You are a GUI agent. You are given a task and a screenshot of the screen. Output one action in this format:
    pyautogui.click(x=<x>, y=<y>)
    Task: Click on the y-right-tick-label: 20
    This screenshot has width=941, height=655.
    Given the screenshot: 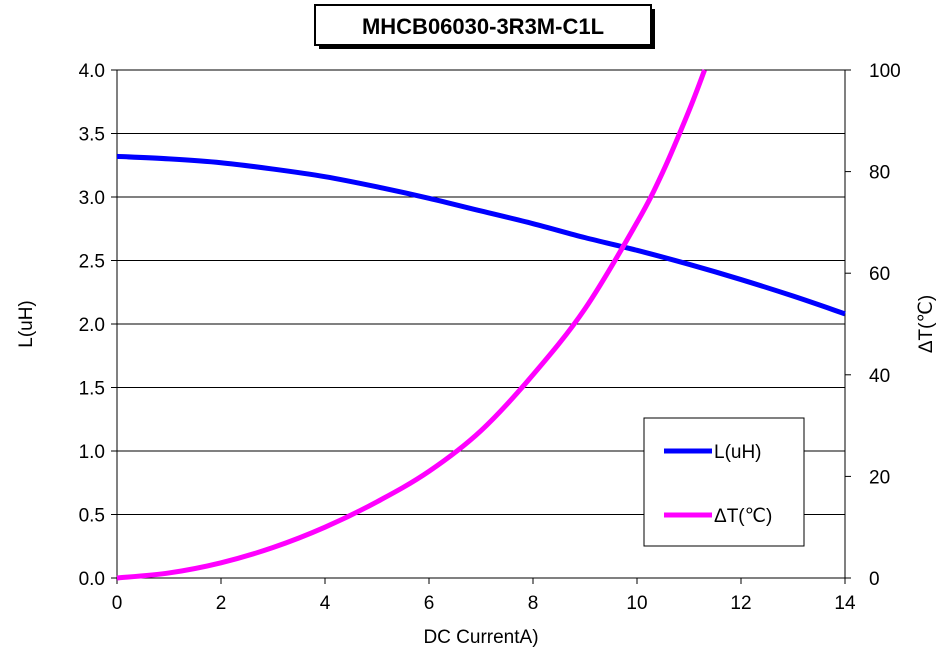 What is the action you would take?
    pyautogui.click(x=879, y=477)
    